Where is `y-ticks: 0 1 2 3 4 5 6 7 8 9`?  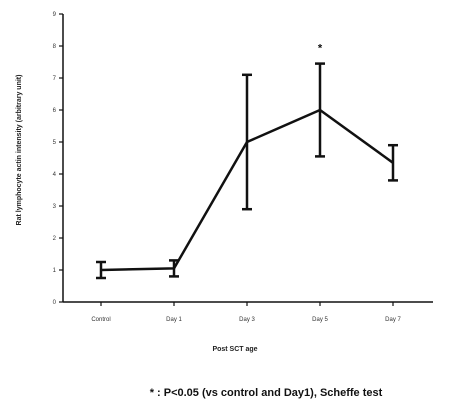
y-ticks: 0 1 2 3 4 5 6 7 8 9 is located at coordinates (58, 159).